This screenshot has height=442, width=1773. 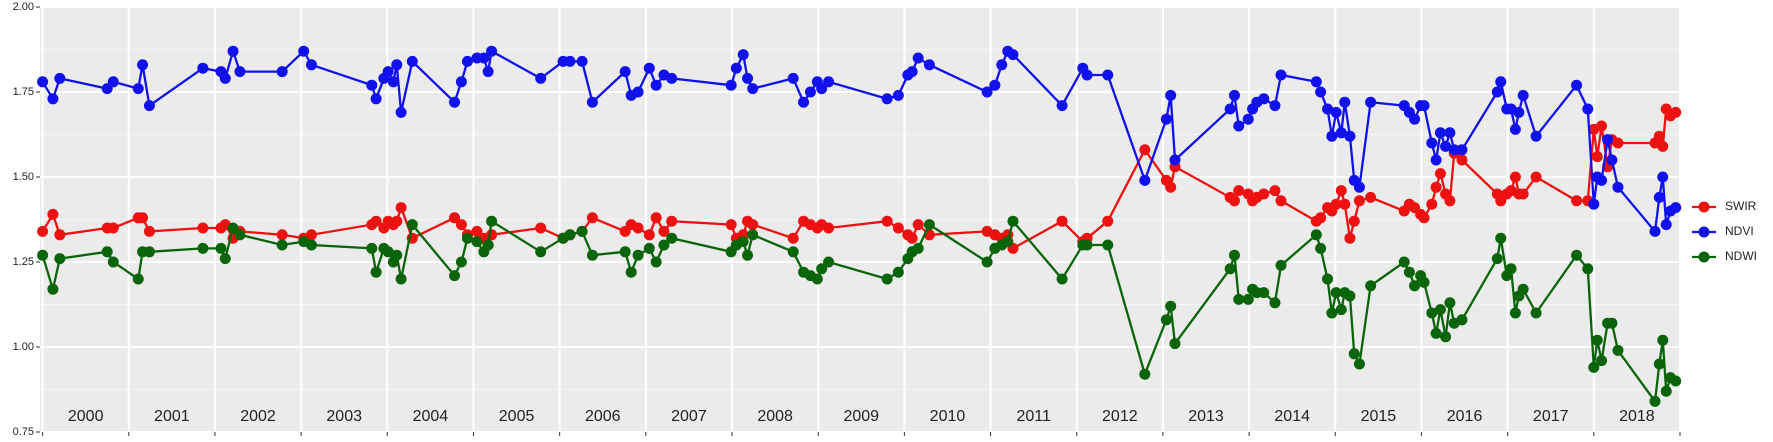 I want to click on year-label: 2005, so click(x=517, y=416).